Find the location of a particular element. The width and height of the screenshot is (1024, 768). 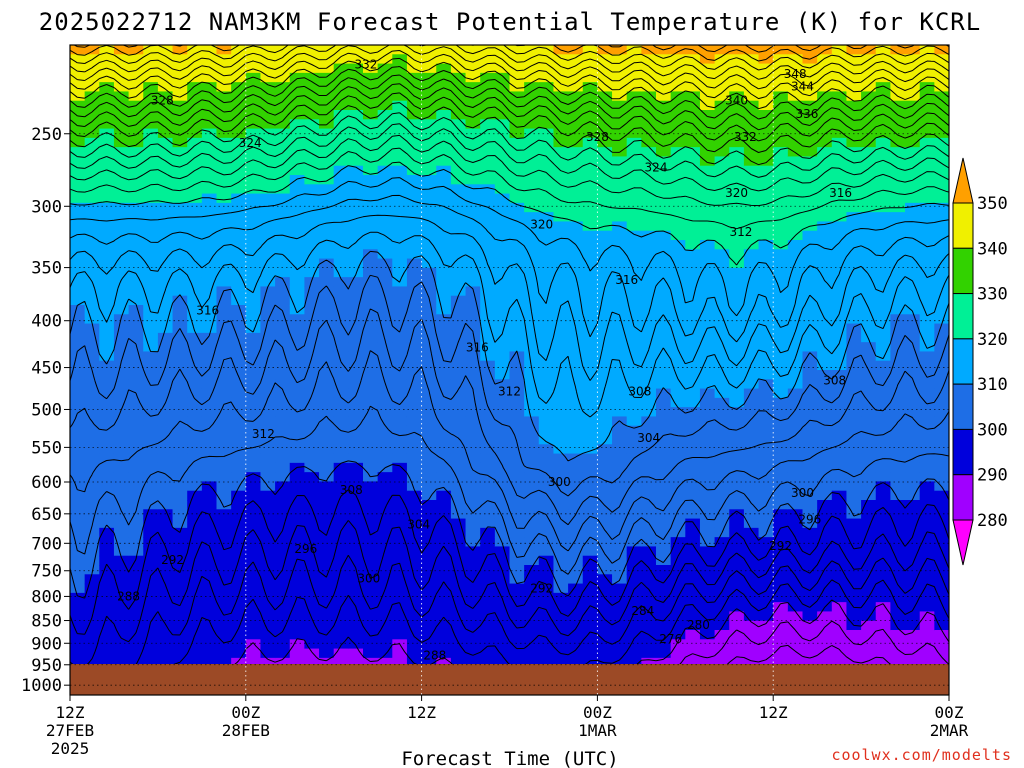

contour-label: 300 is located at coordinates (368, 579).